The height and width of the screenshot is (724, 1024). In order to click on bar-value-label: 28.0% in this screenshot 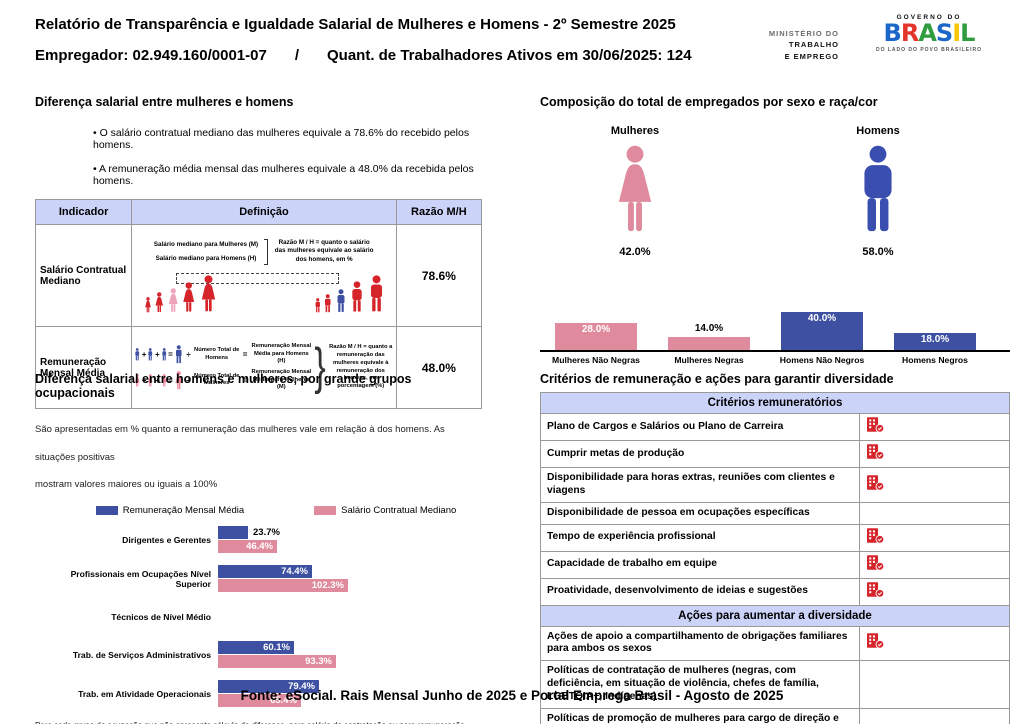, I will do `click(596, 329)`.